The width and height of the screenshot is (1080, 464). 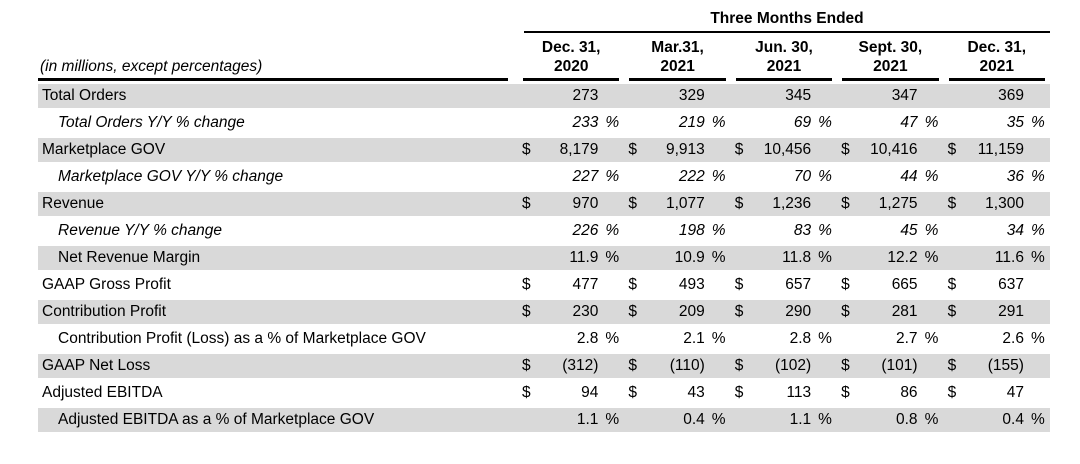 I want to click on value-cell: 70 %, so click(x=784, y=177).